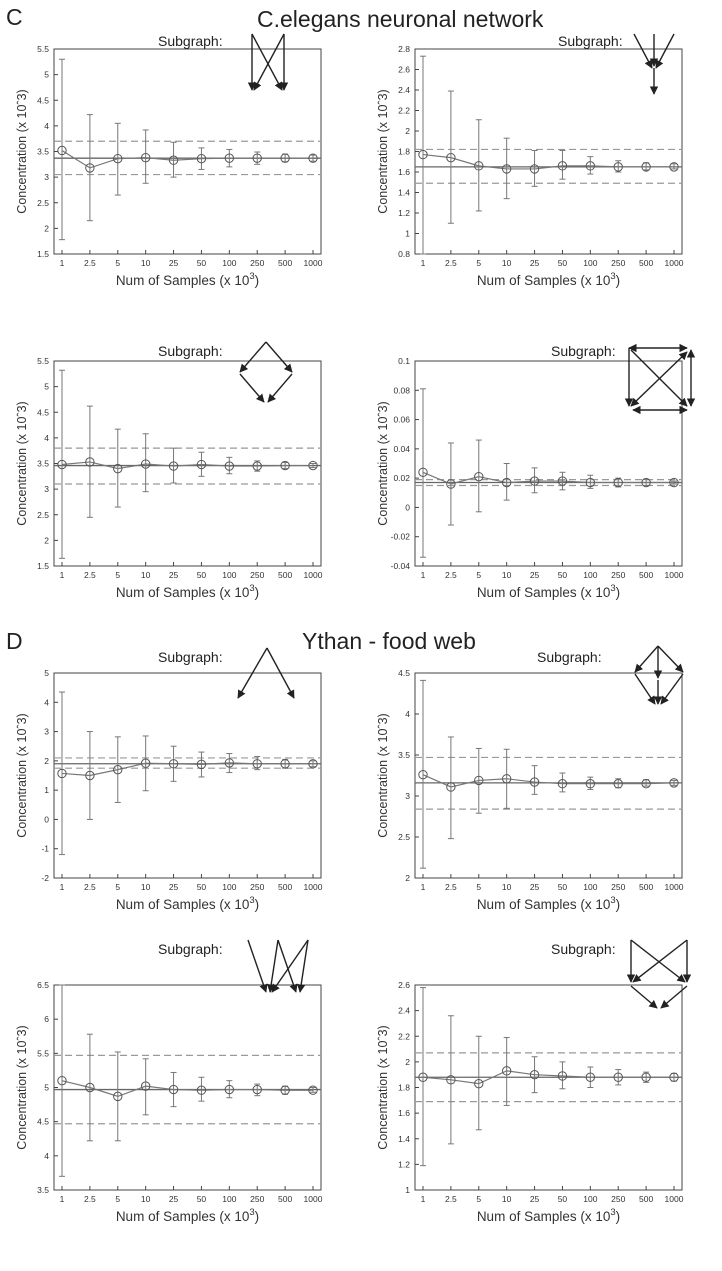 The height and width of the screenshot is (1271, 722). Describe the element at coordinates (451, 263) in the screenshot. I see `x-tick-label: 2.5` at that location.